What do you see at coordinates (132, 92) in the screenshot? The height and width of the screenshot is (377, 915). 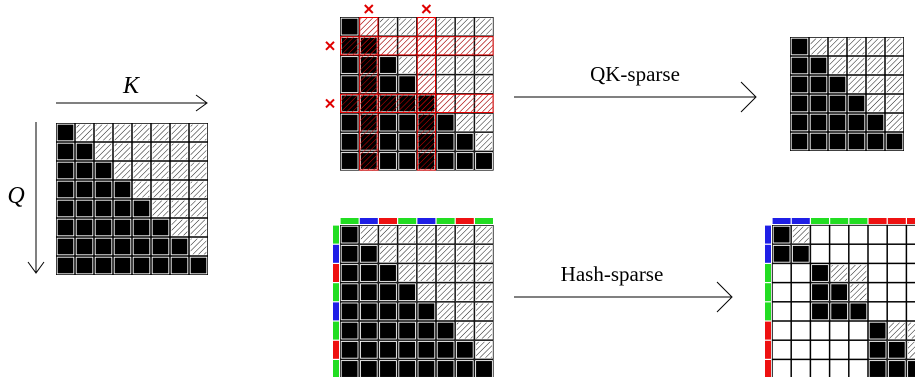 I see `k-axis: K` at bounding box center [132, 92].